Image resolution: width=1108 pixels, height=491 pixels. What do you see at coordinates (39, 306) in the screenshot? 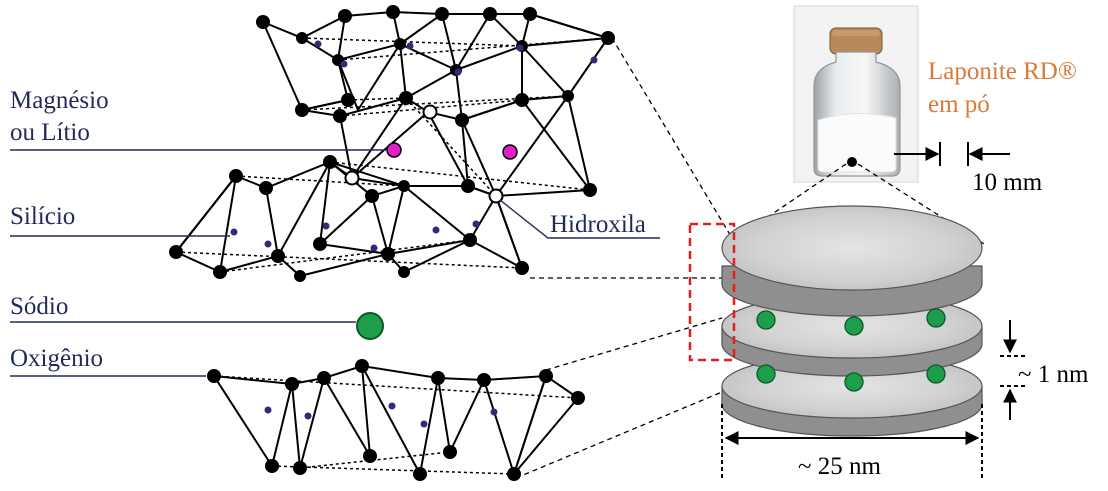
I see `label-sodio: Sódio` at bounding box center [39, 306].